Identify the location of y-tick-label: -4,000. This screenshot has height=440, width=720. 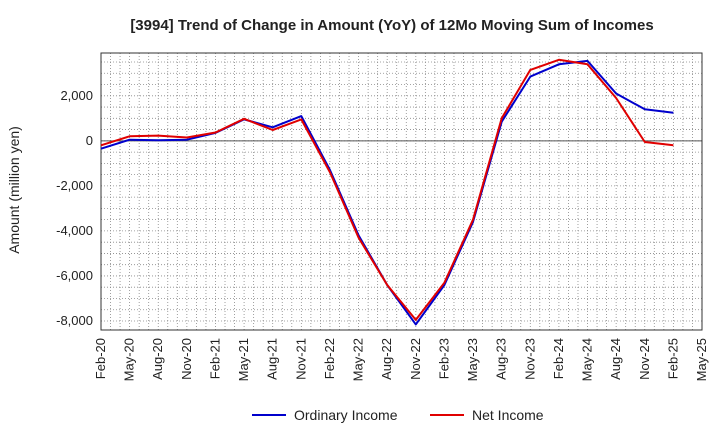
(74, 230).